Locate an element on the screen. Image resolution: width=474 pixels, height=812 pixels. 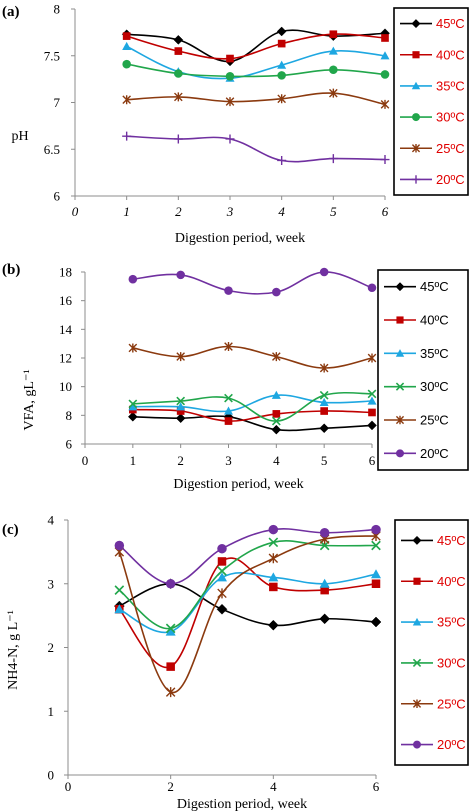
y-tick-label: 7 is located at coordinates (57, 102).